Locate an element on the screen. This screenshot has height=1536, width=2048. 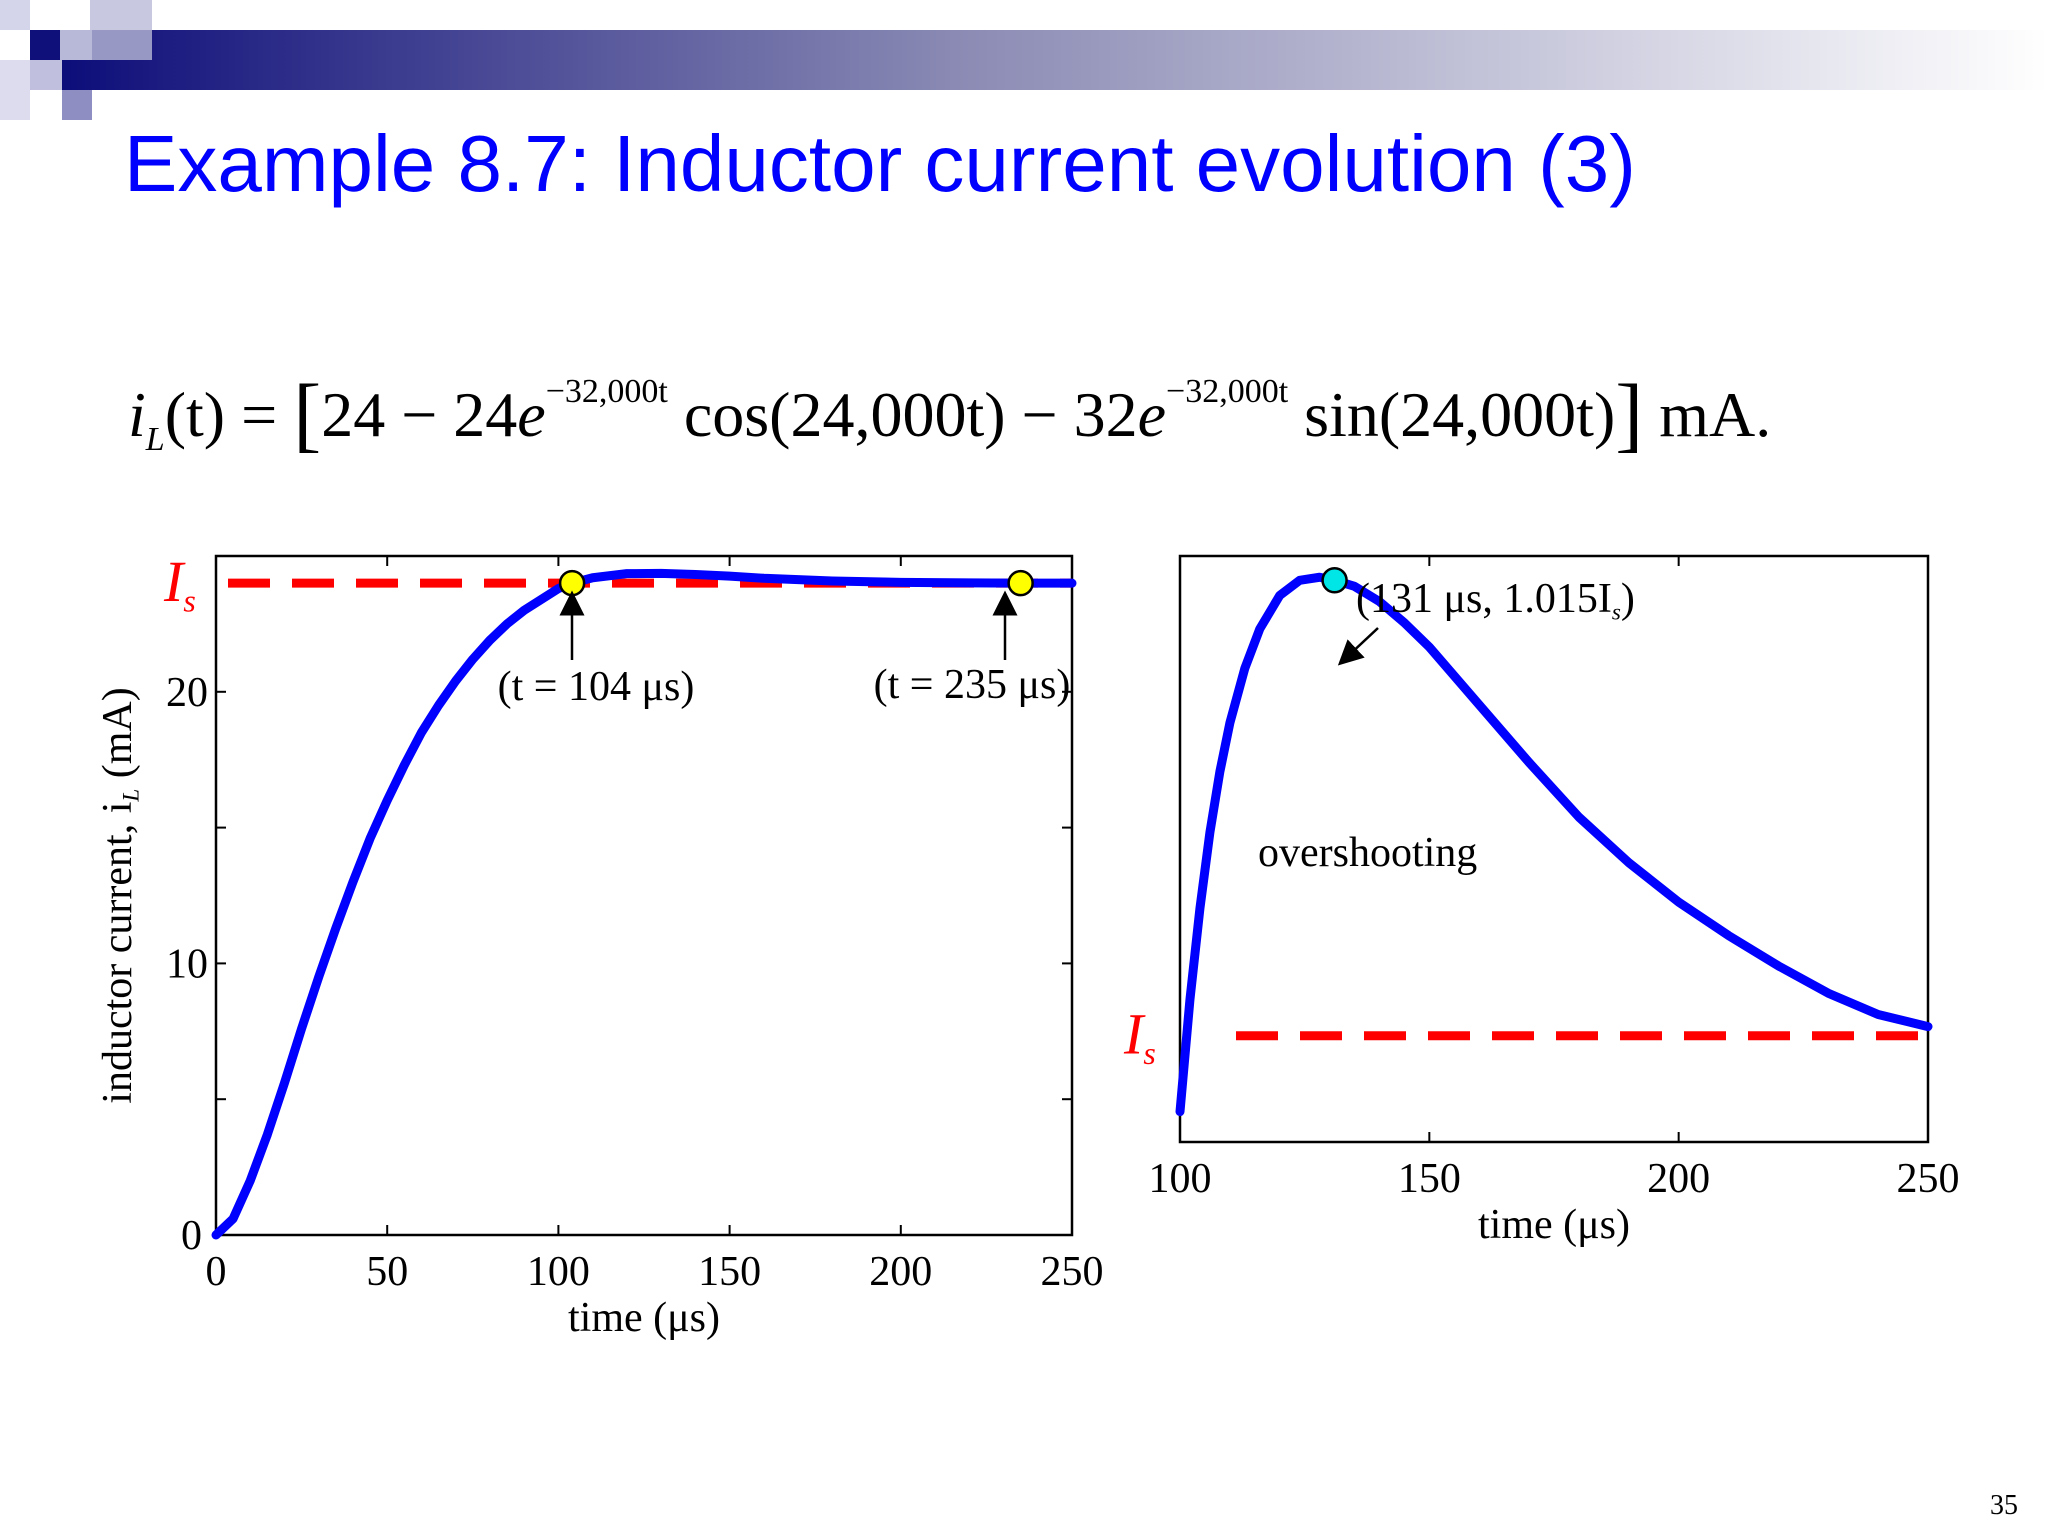
formula-exp2: −32,000t is located at coordinates (1227, 391).